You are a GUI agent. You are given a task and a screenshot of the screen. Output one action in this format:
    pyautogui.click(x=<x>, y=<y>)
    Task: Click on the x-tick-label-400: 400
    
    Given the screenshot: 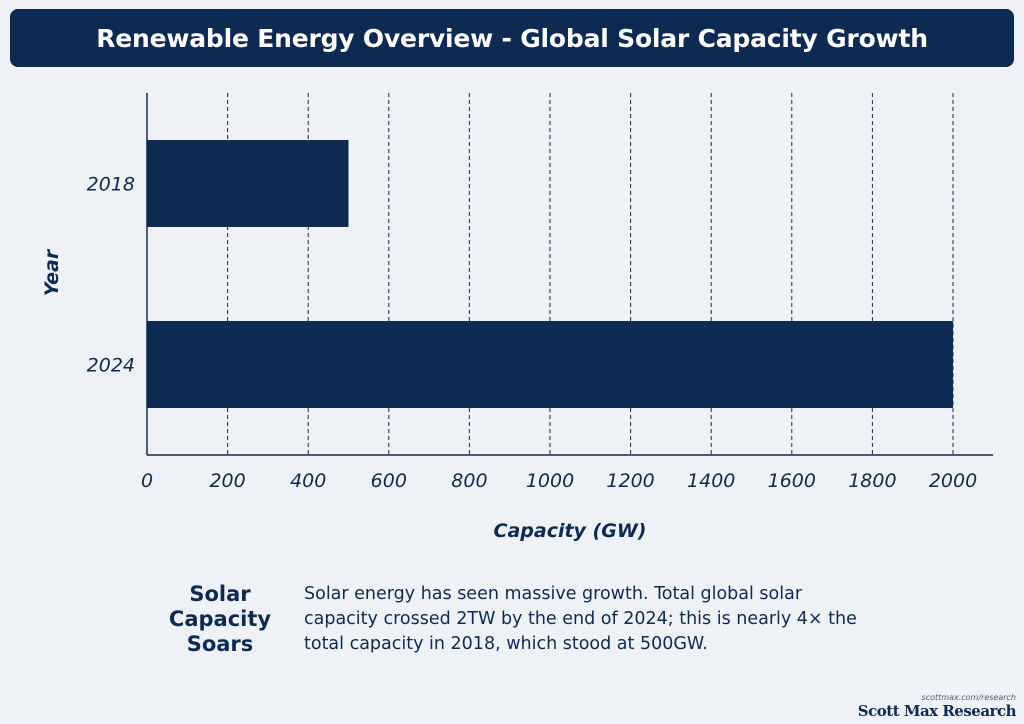 What is the action you would take?
    pyautogui.click(x=308, y=481)
    